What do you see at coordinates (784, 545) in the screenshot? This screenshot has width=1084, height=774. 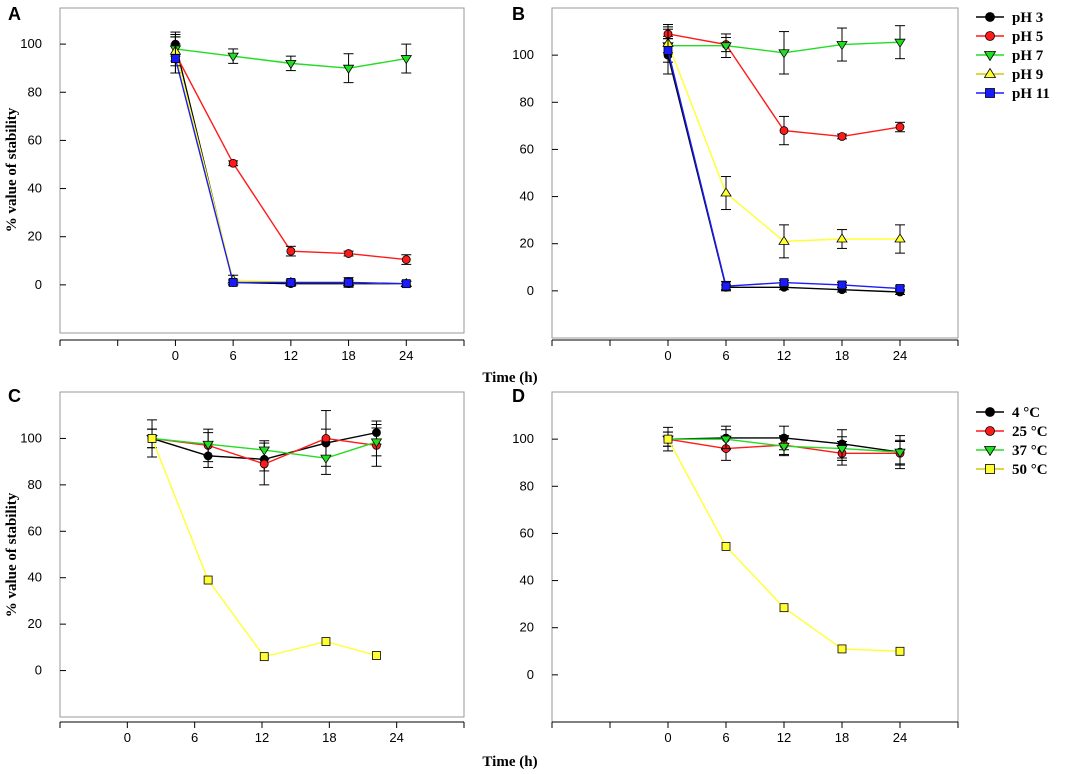 I see `series-50-c` at bounding box center [784, 545].